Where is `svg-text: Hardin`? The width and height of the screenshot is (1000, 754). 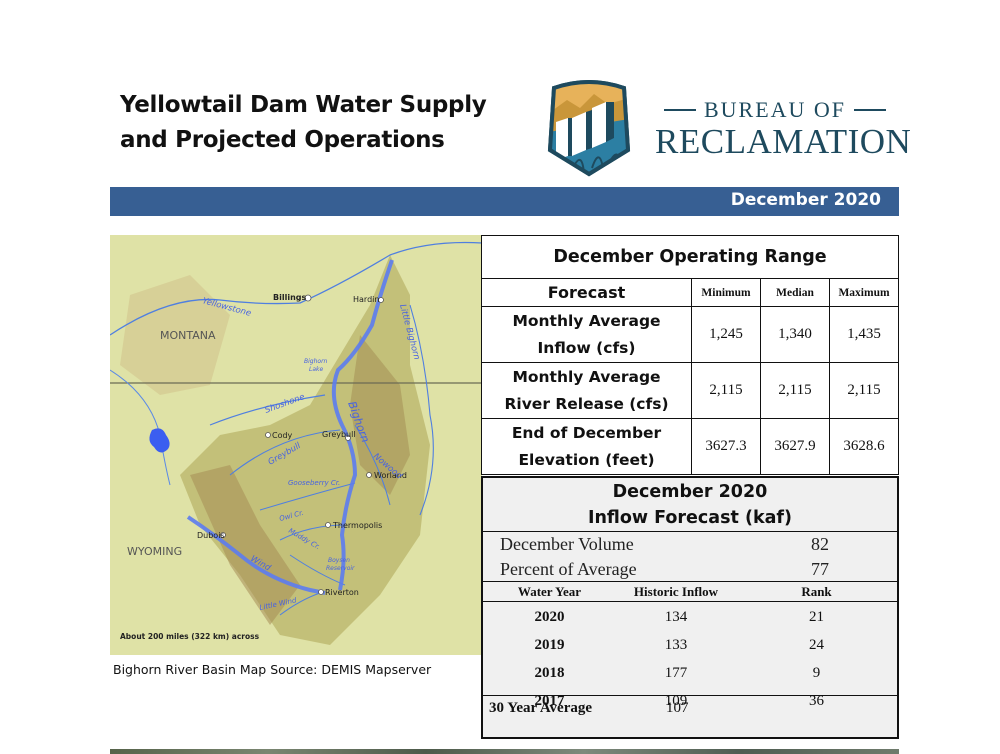
svg-text: Hardin is located at coordinates (366, 299).